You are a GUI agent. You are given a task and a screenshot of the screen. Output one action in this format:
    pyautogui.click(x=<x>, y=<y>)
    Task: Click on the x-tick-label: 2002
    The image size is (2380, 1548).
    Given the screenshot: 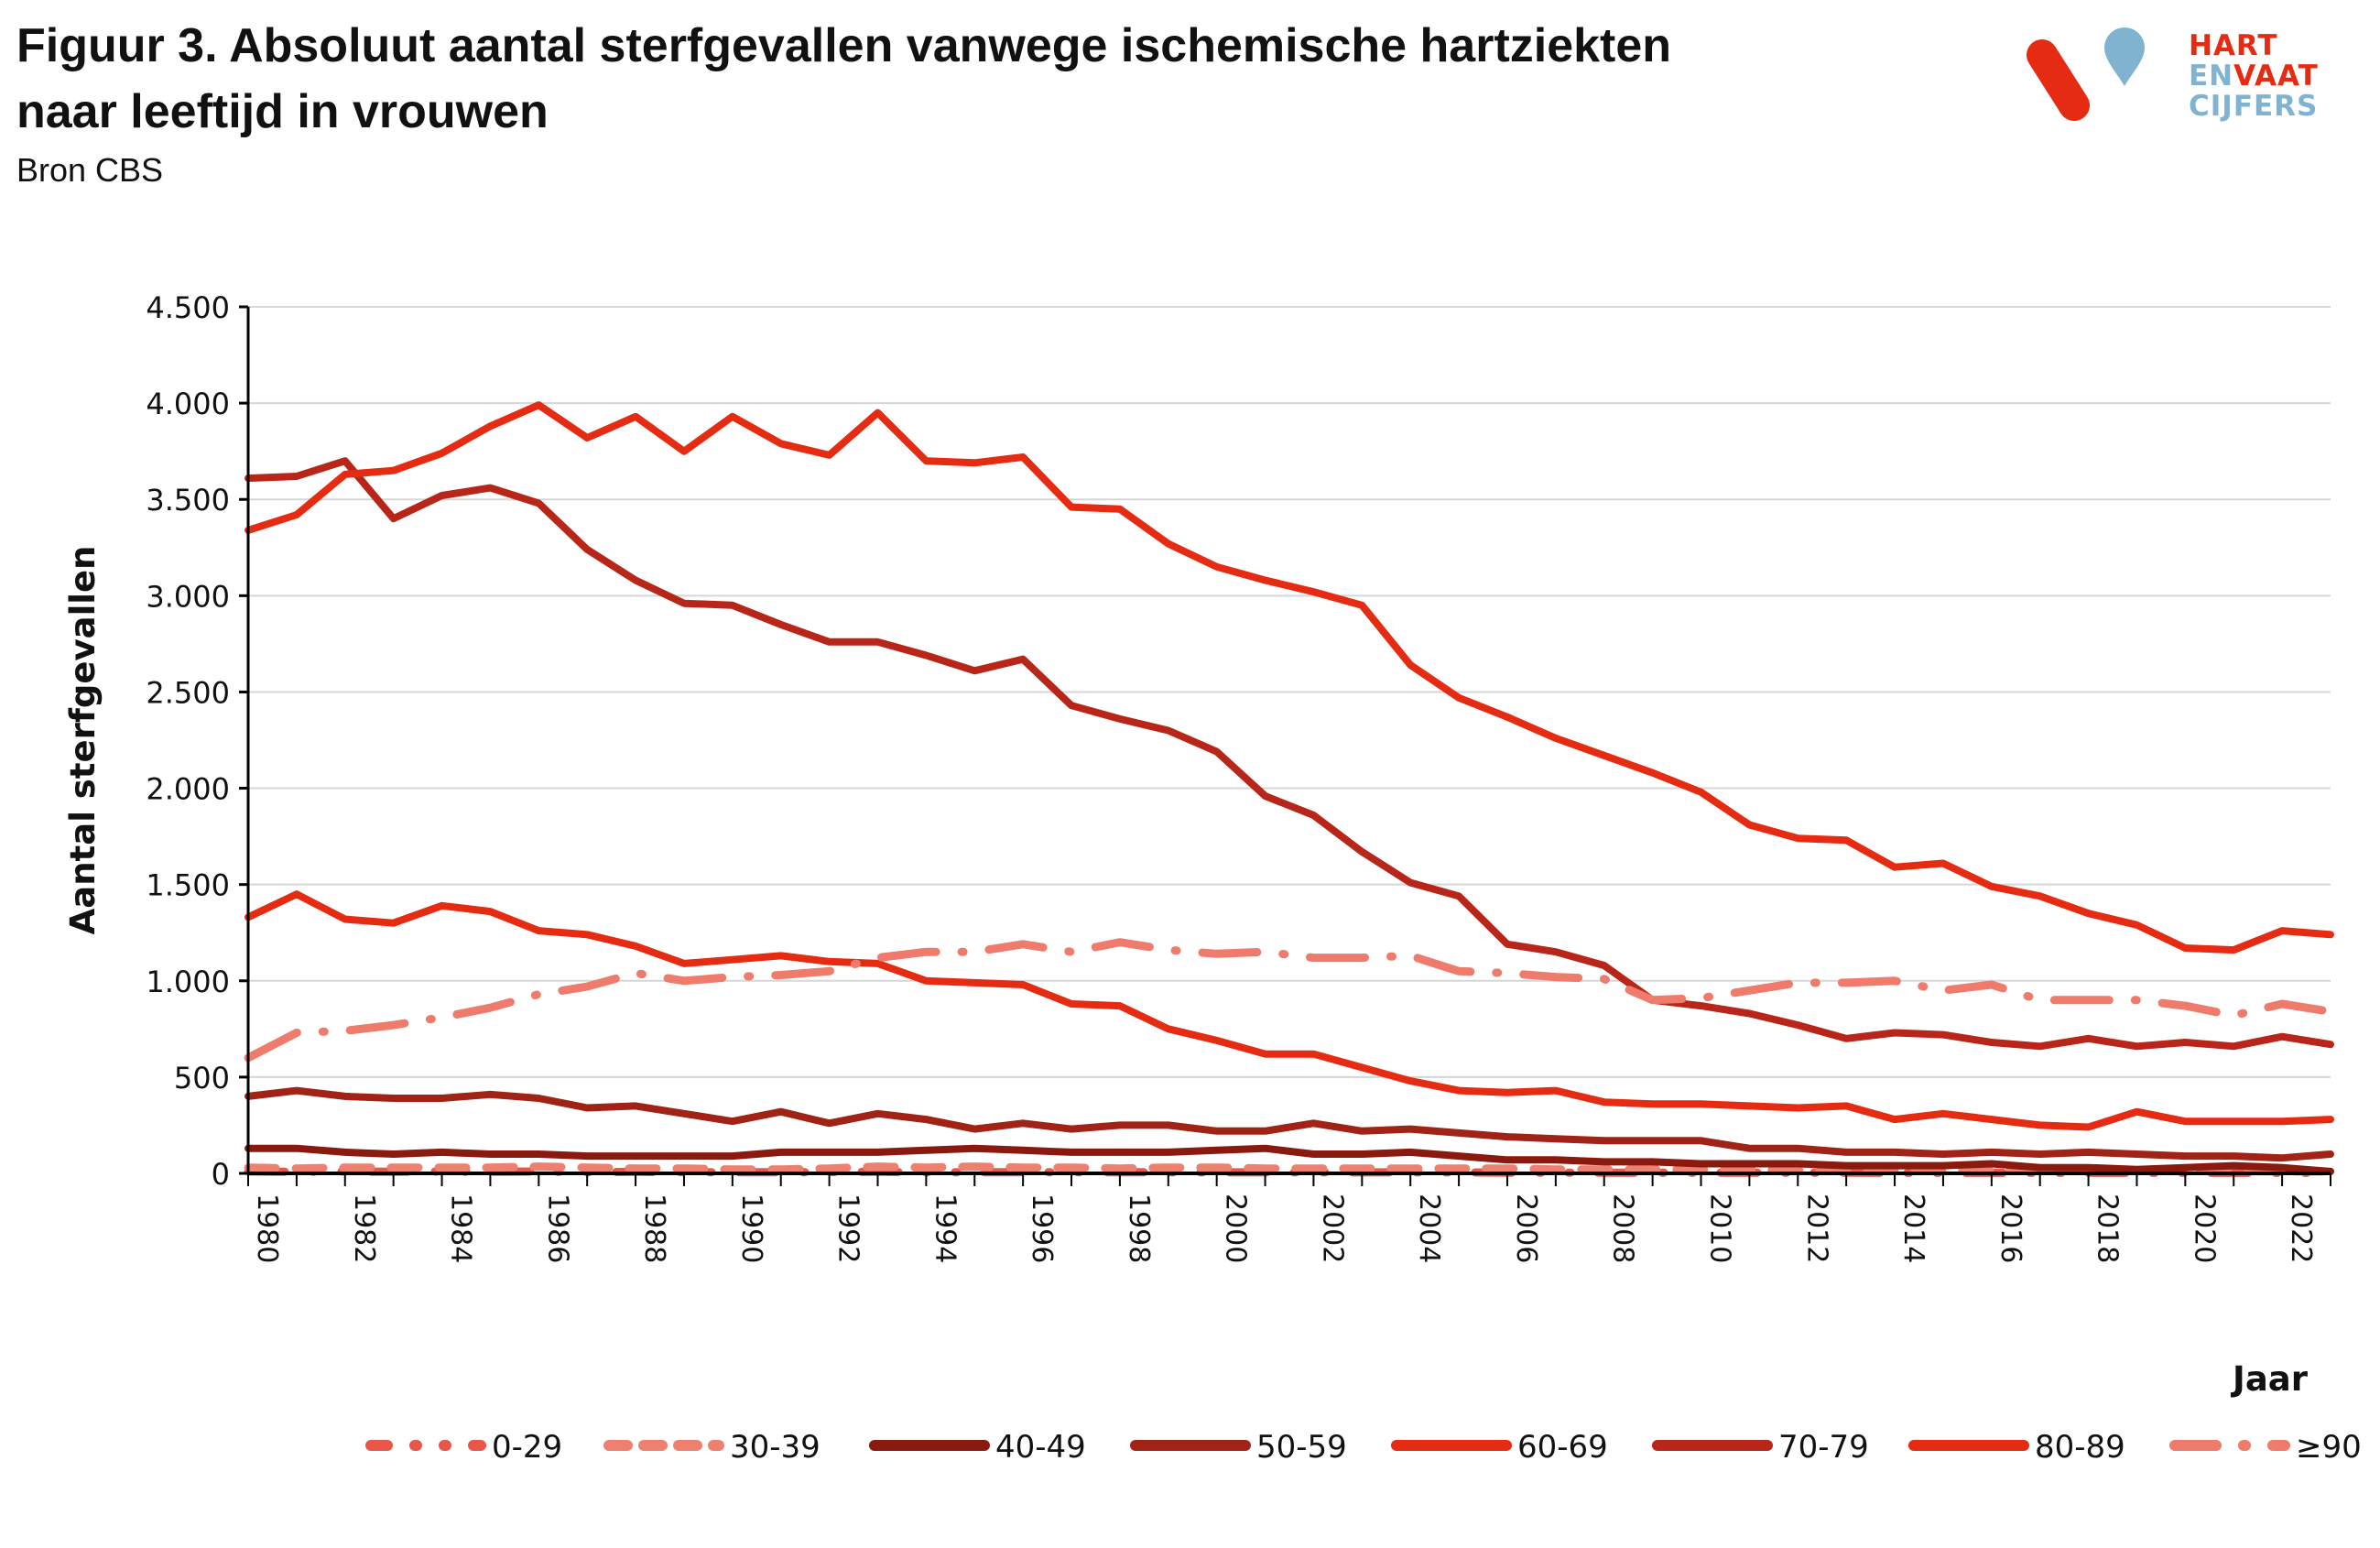 What is the action you would take?
    pyautogui.click(x=1332, y=1228)
    